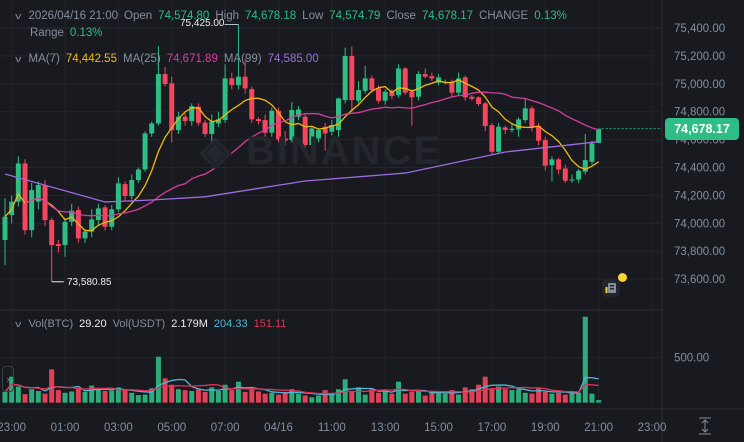 This screenshot has height=442, width=744. I want to click on low-label: Low, so click(313, 16).